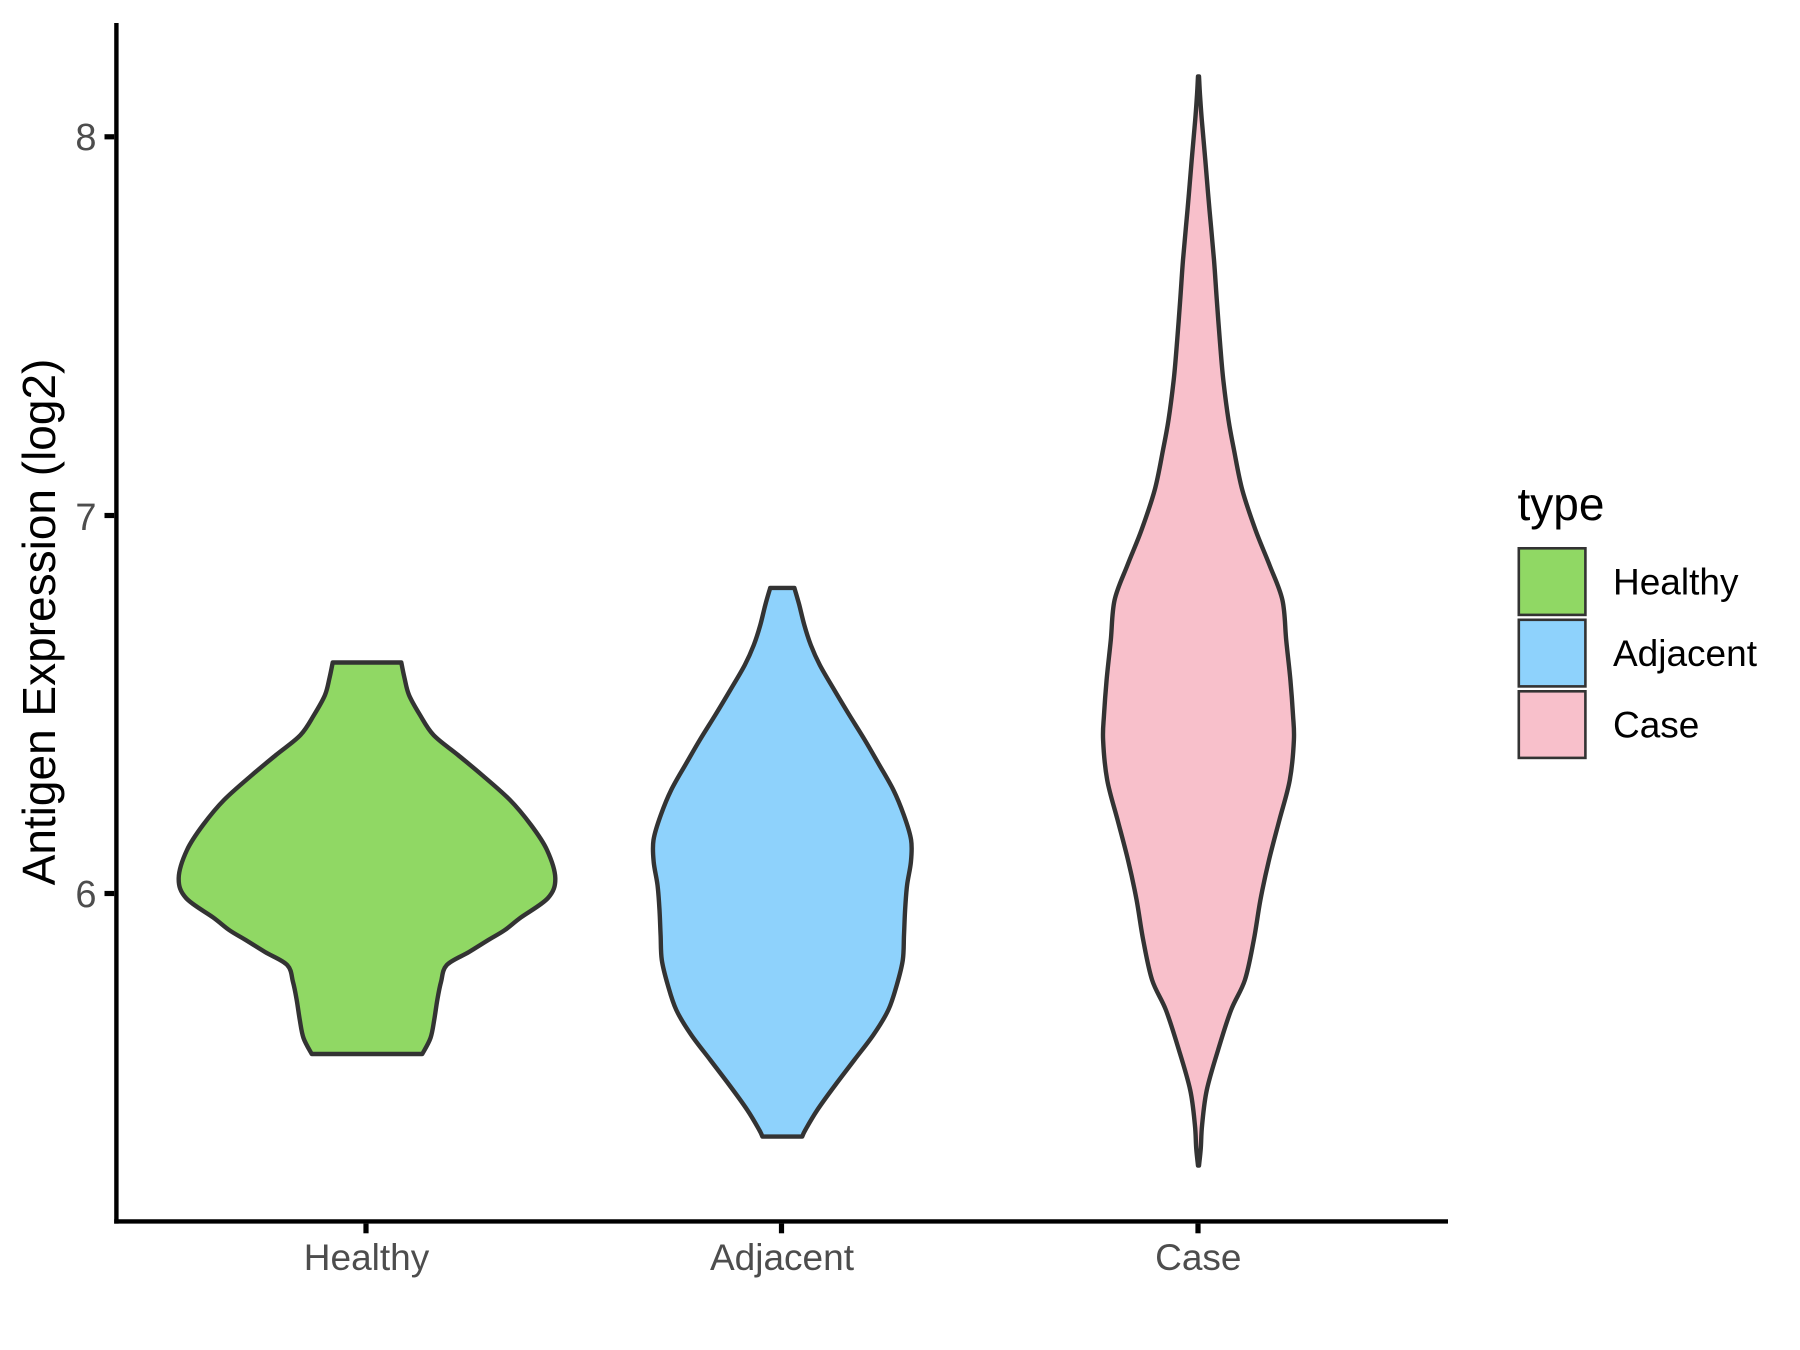 The width and height of the screenshot is (1800, 1350). I want to click on svg-text: type, so click(1561, 504).